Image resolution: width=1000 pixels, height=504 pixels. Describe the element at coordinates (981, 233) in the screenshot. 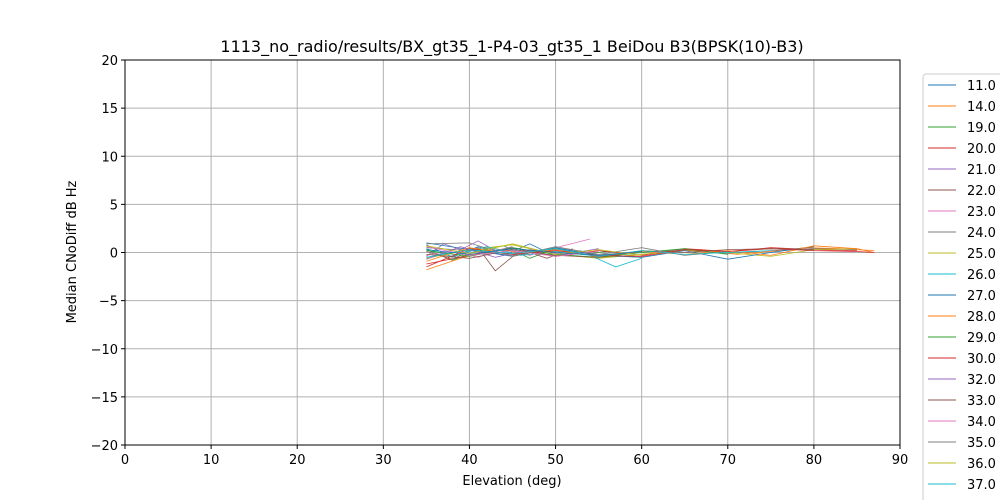

I see `legend-label: 24.0` at that location.